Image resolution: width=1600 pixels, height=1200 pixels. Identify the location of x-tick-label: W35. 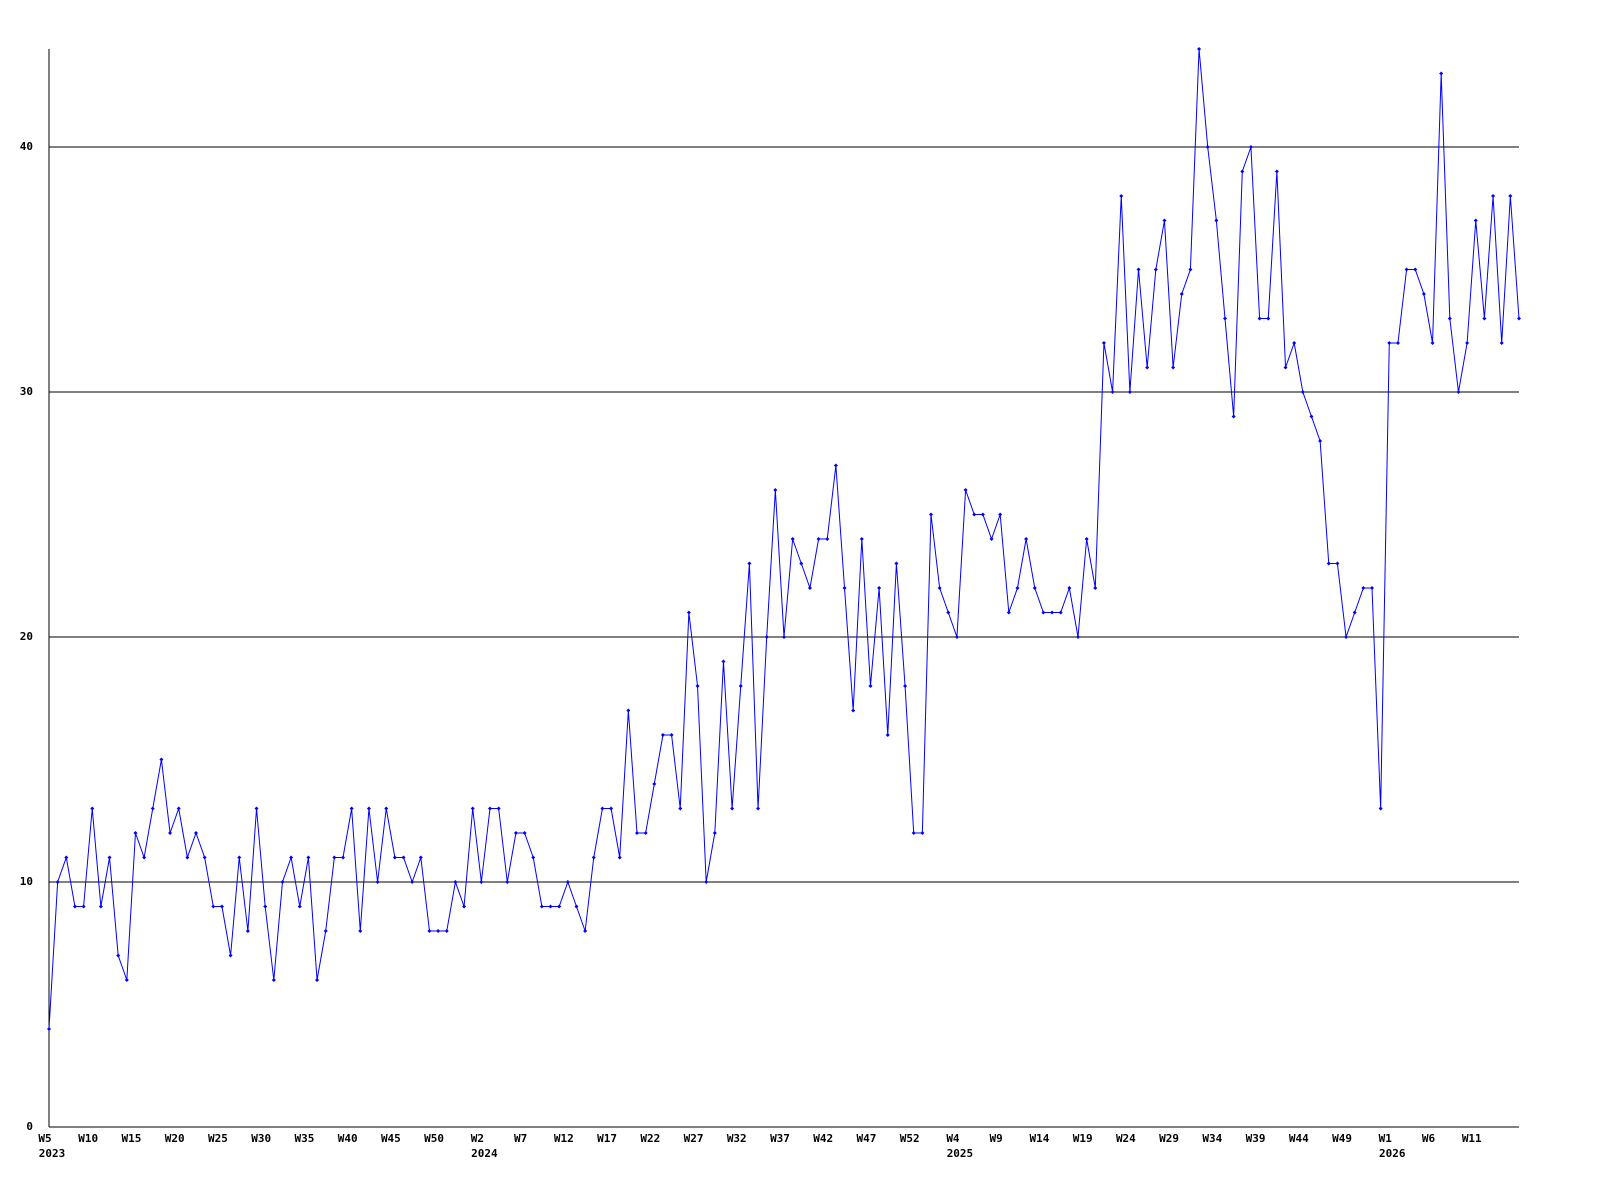
(304, 1138).